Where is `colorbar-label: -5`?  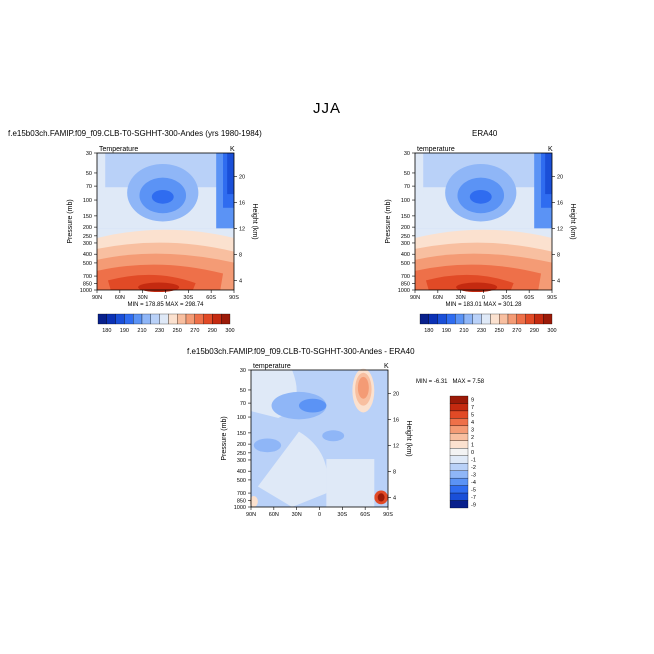
colorbar-label: -5 is located at coordinates (473, 490).